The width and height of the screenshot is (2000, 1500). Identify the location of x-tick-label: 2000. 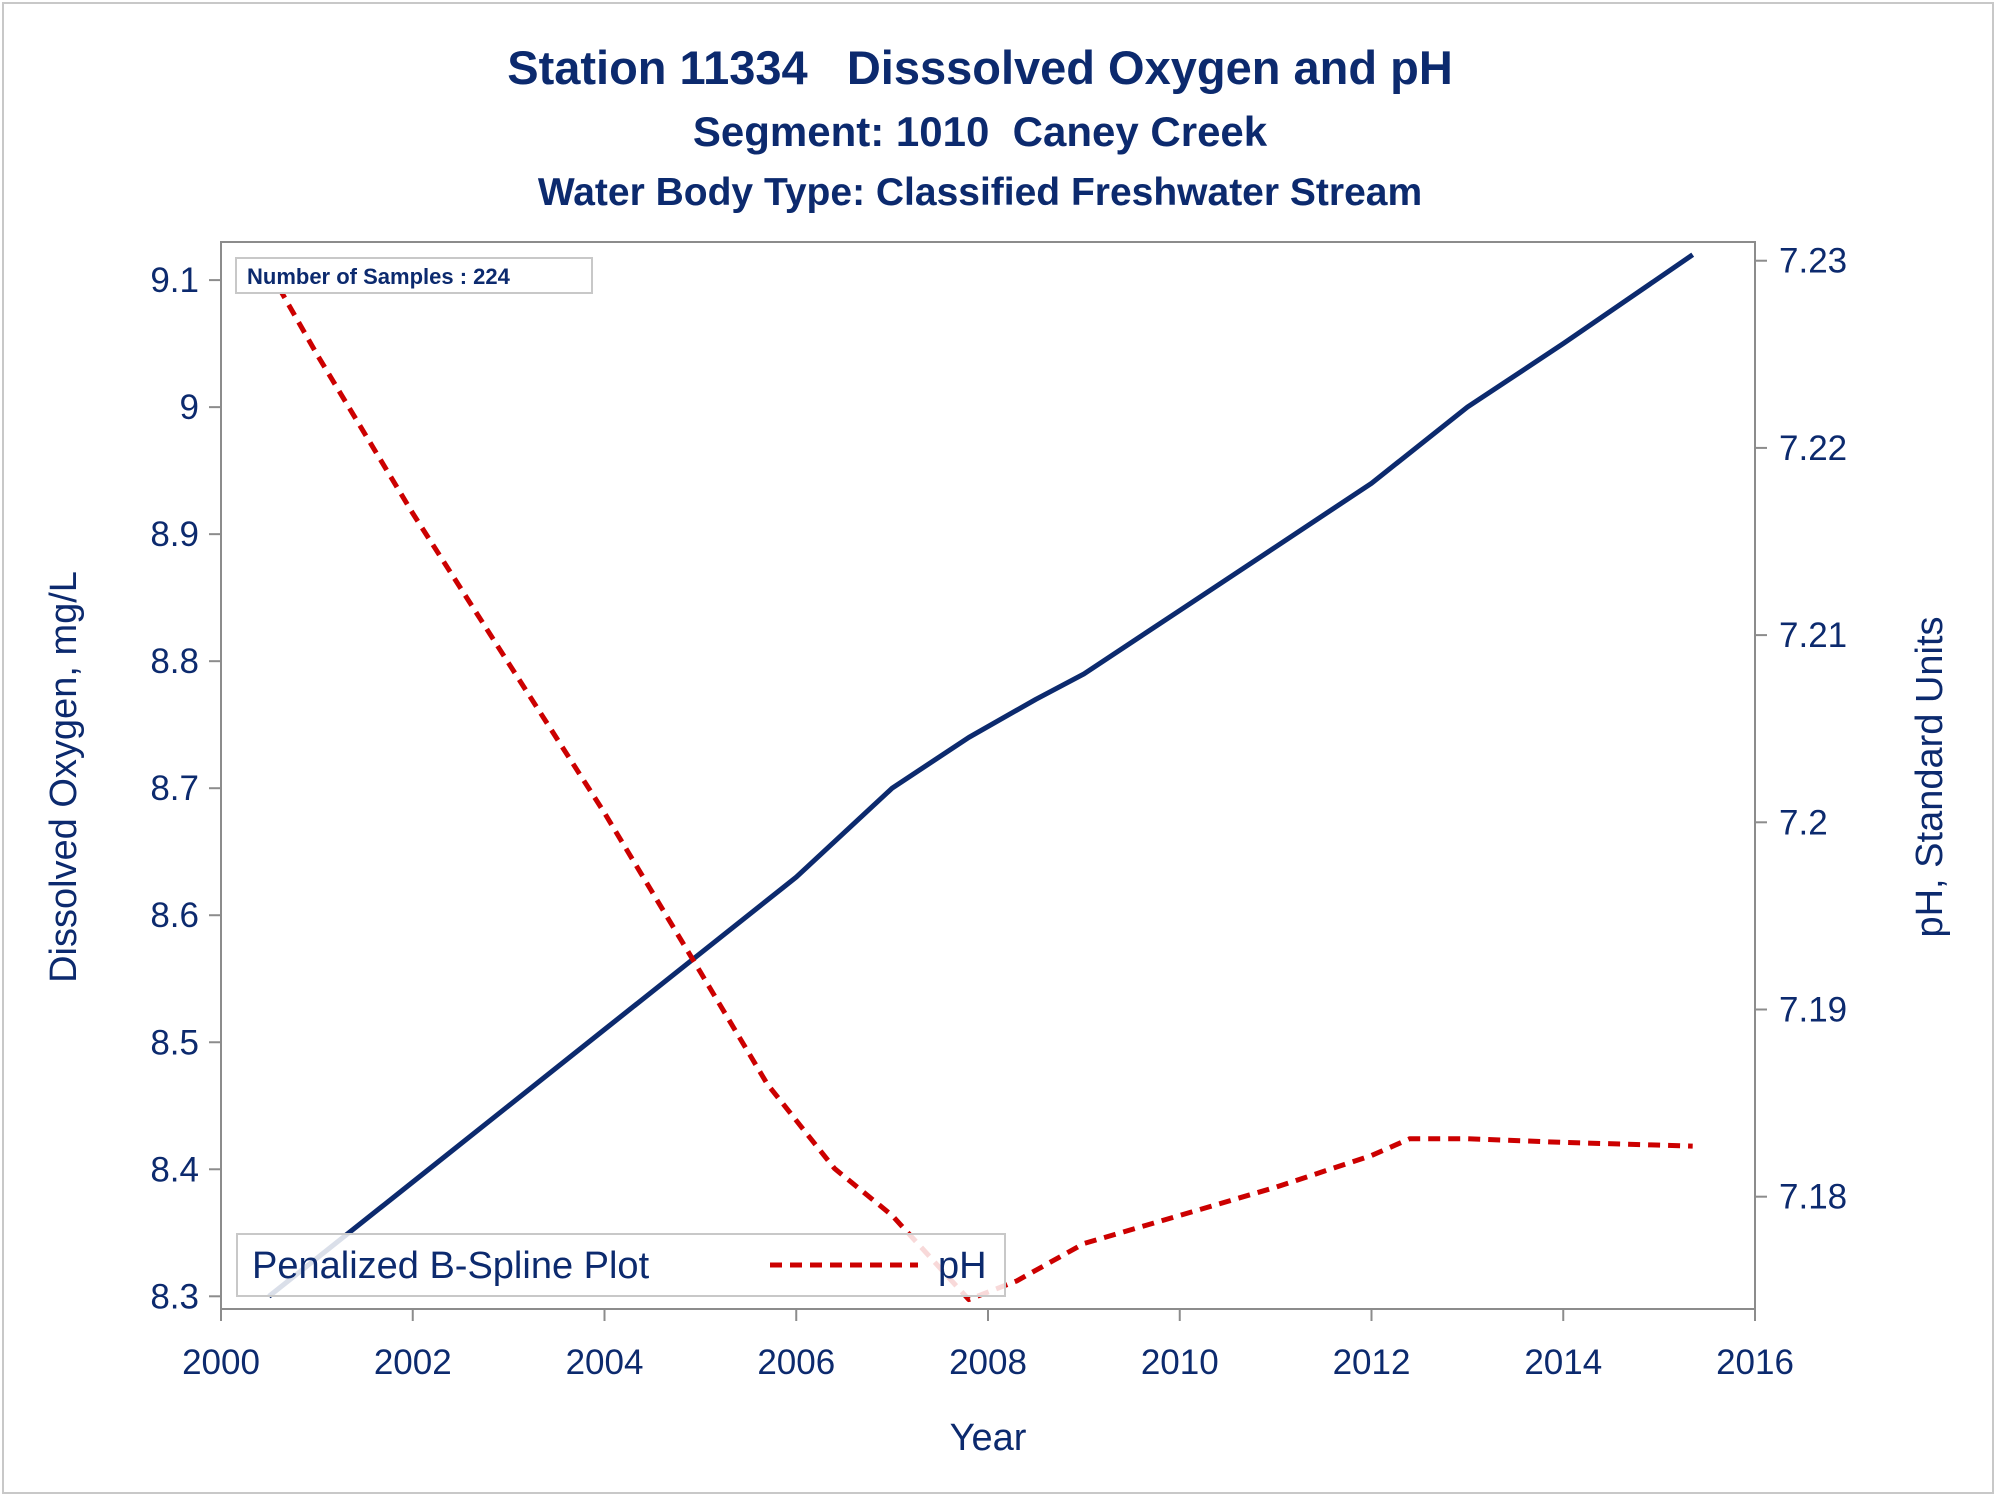
(221, 1362).